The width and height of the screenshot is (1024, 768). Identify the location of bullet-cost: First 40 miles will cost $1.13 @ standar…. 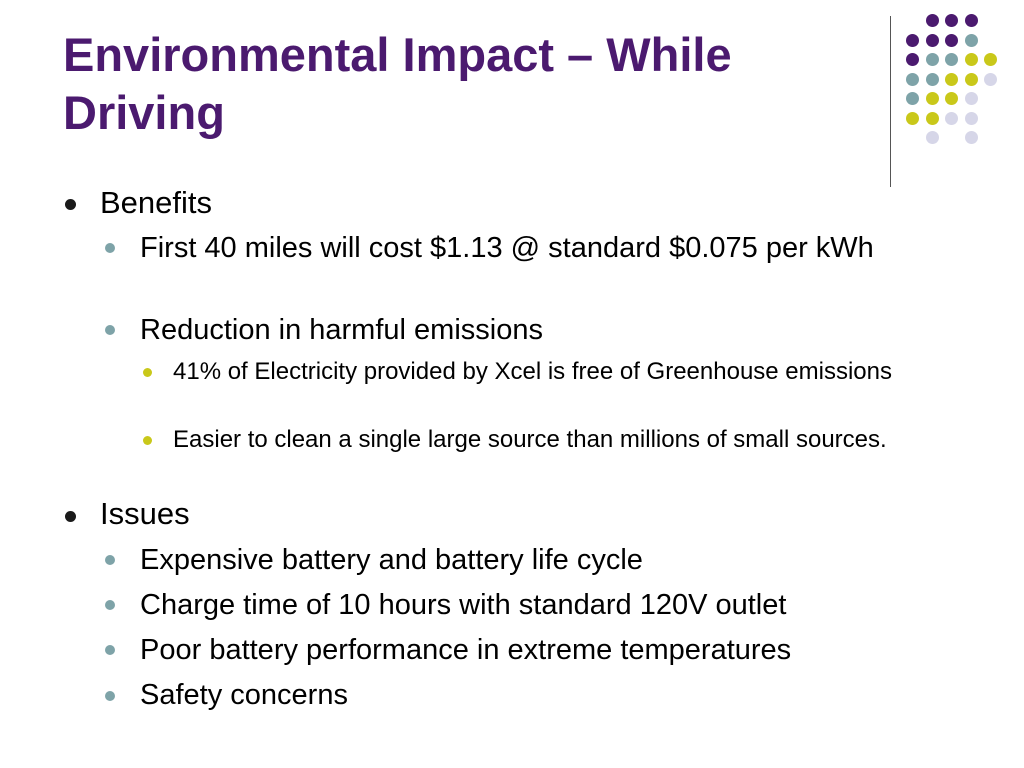
(507, 248).